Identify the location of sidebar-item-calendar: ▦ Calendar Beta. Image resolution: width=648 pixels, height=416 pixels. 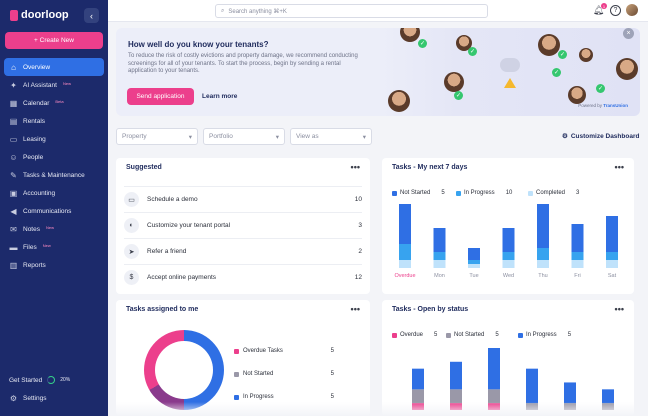
(54, 103).